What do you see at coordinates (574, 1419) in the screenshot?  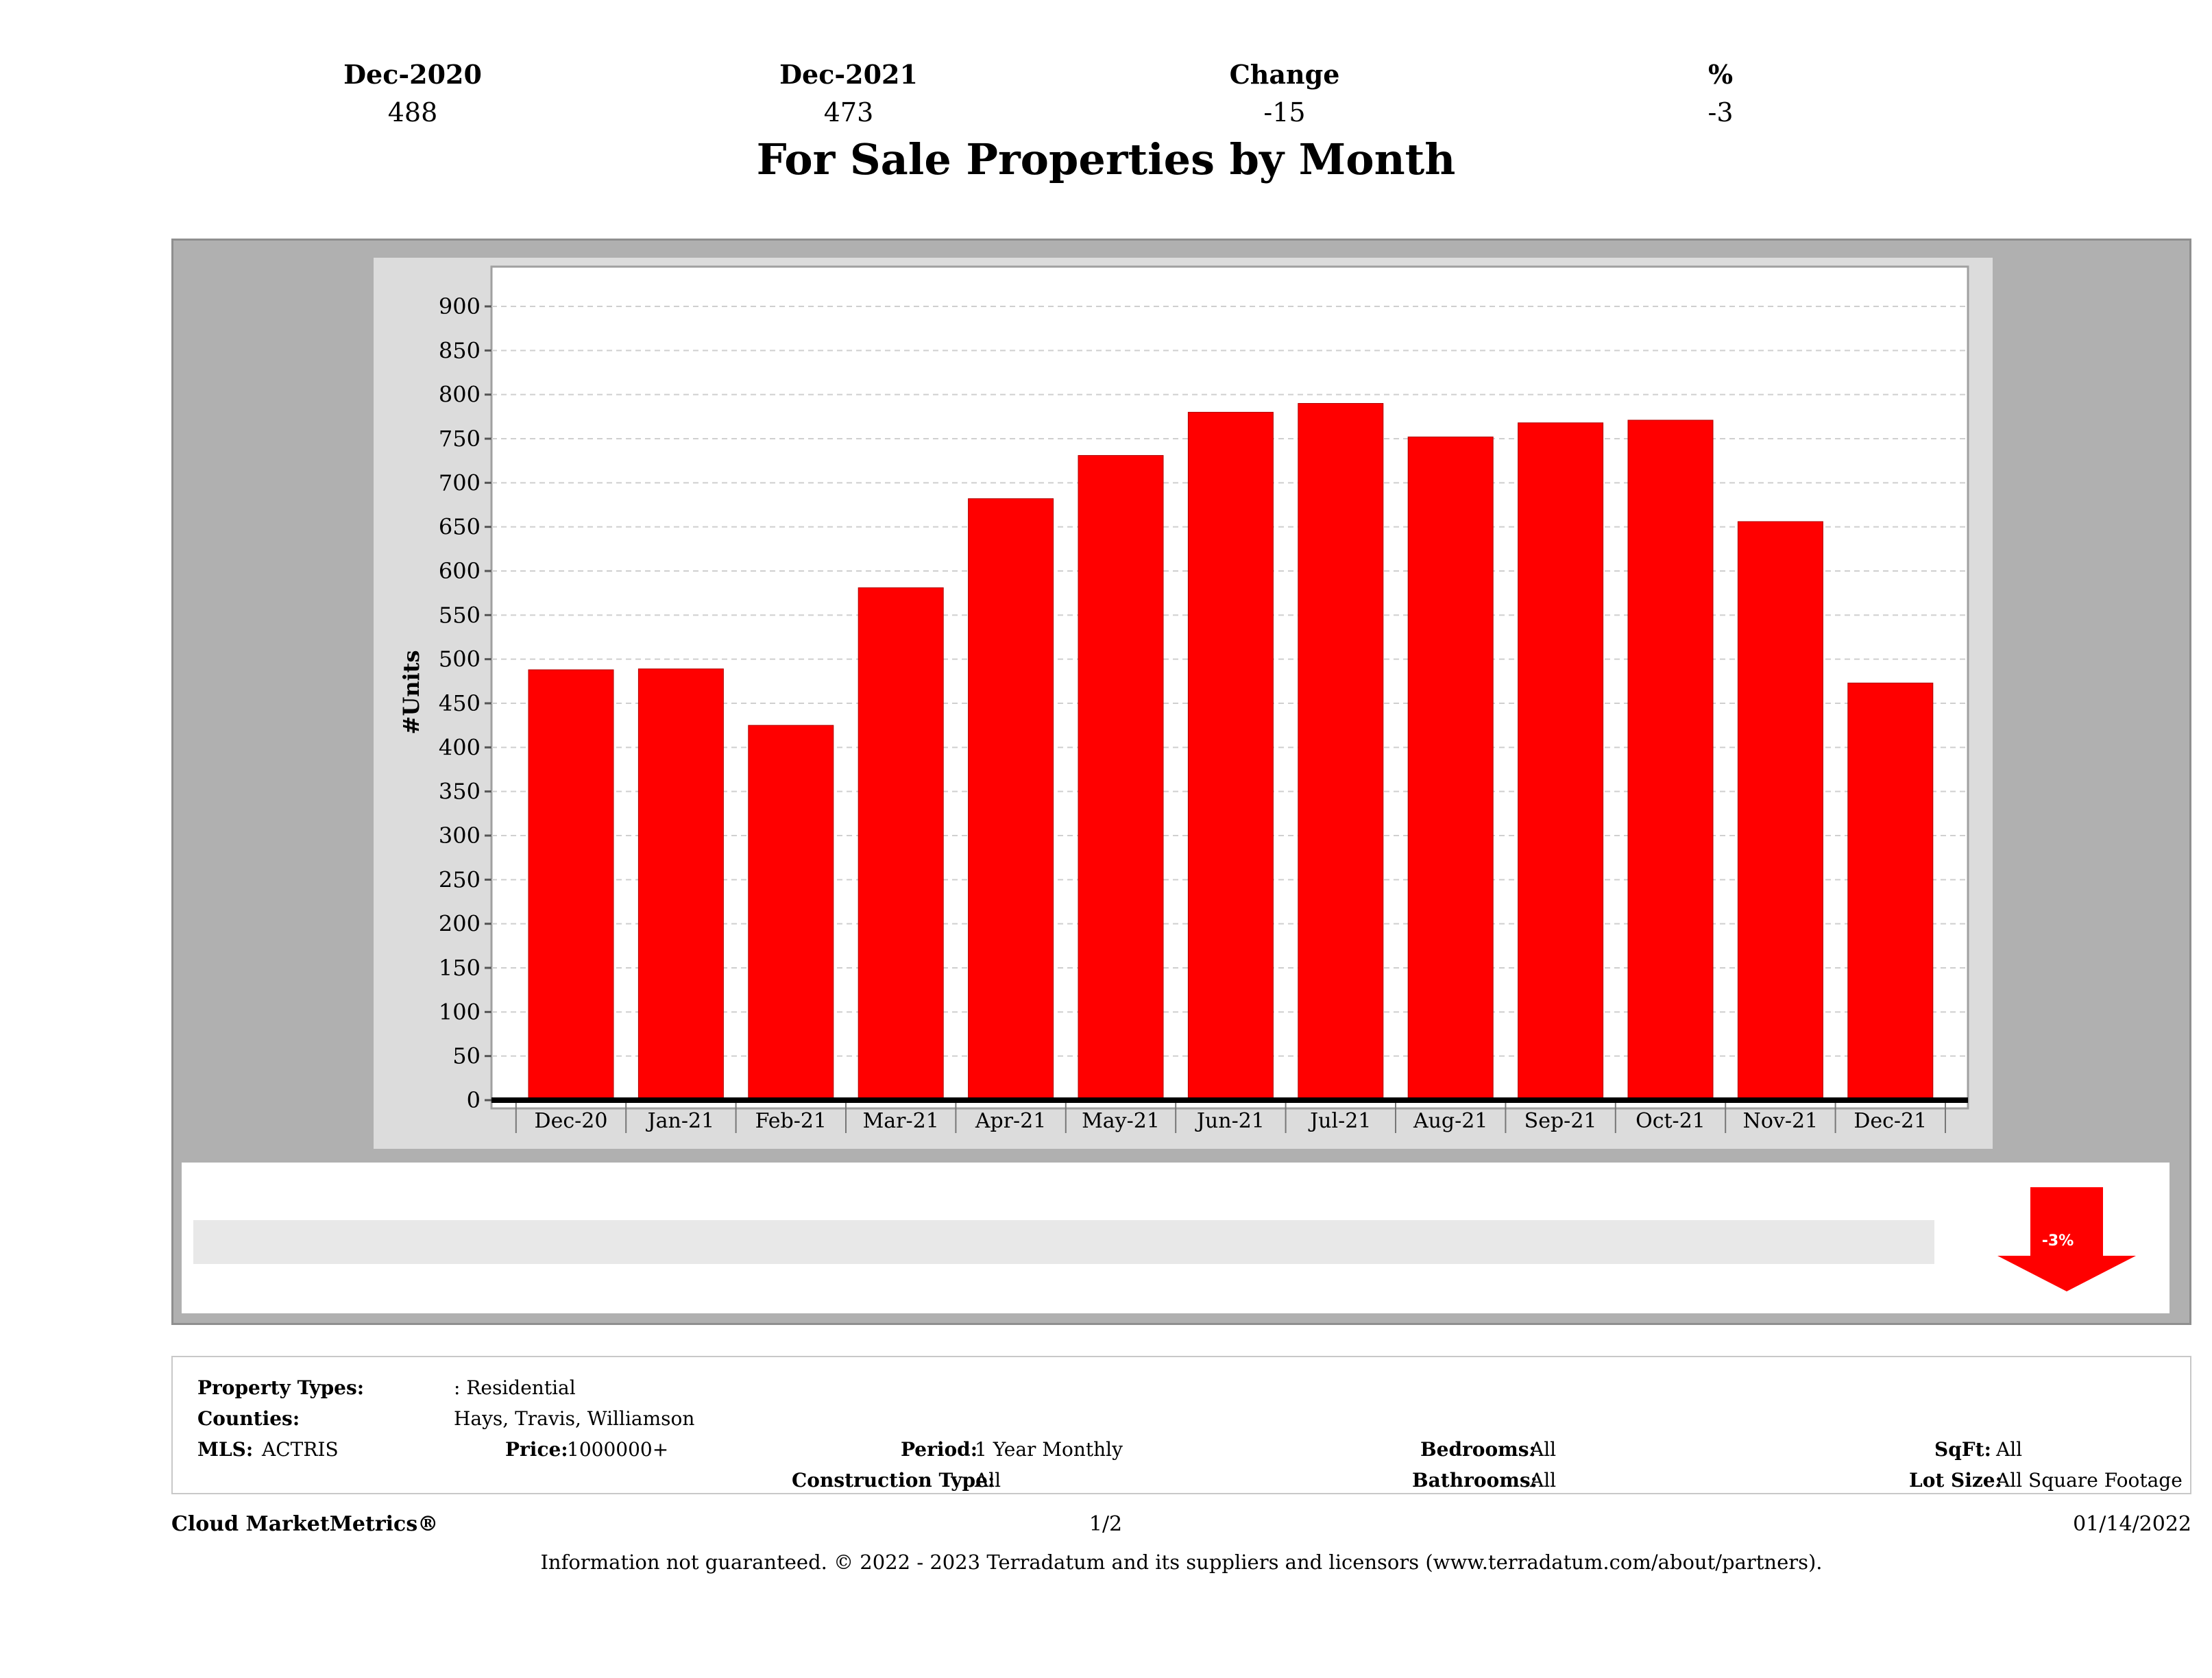 I see `counties-value: Hays, Travis, Williamson` at bounding box center [574, 1419].